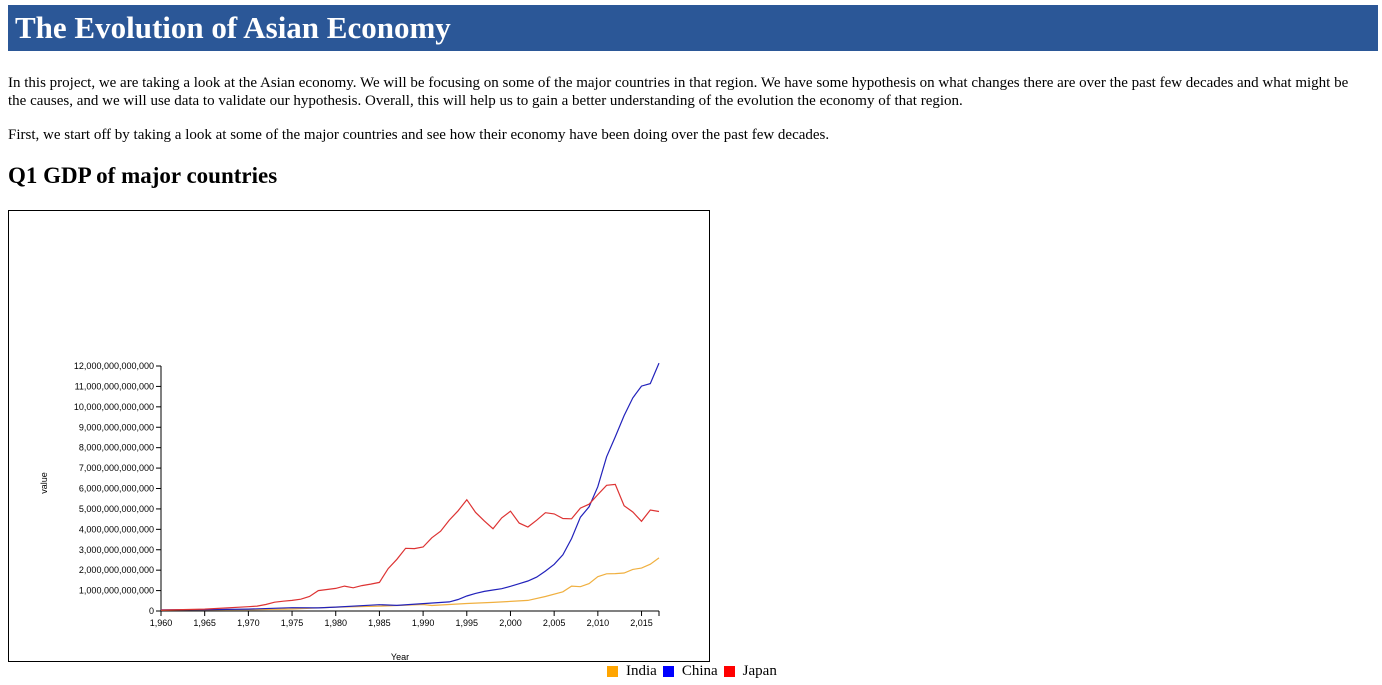  What do you see at coordinates (510, 623) in the screenshot?
I see `x-tick-label: 2,000` at bounding box center [510, 623].